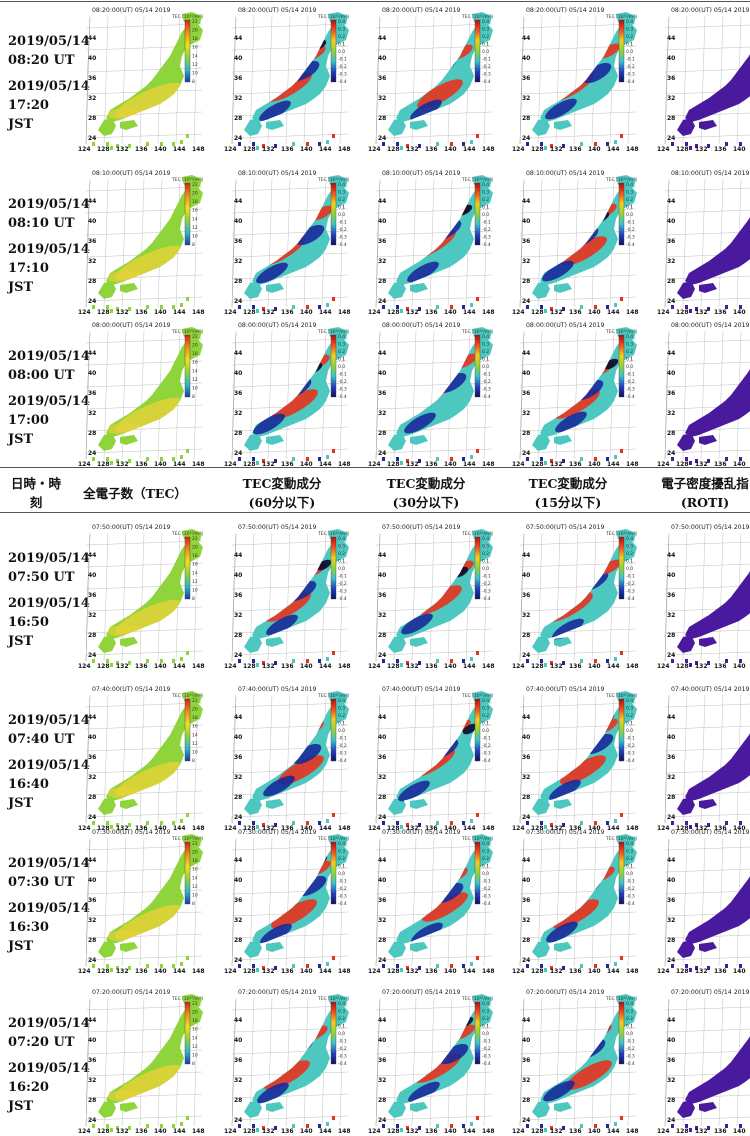 This screenshot has width=750, height=1136. I want to click on row-date-ut: 2019/05/14, so click(49, 863).